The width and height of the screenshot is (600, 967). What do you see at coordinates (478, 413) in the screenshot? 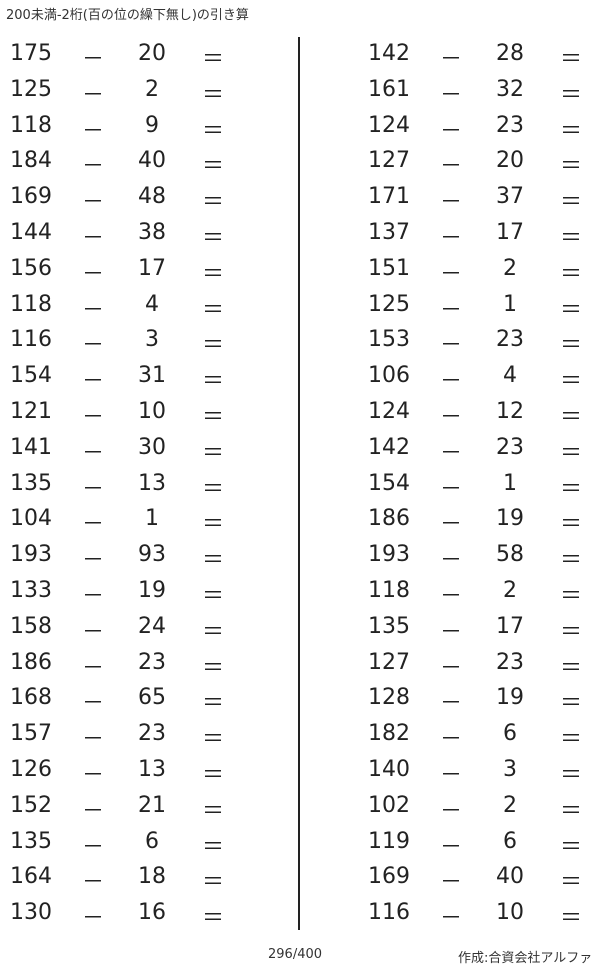
I see `problem-row: 124 － 12 ＝` at bounding box center [478, 413].